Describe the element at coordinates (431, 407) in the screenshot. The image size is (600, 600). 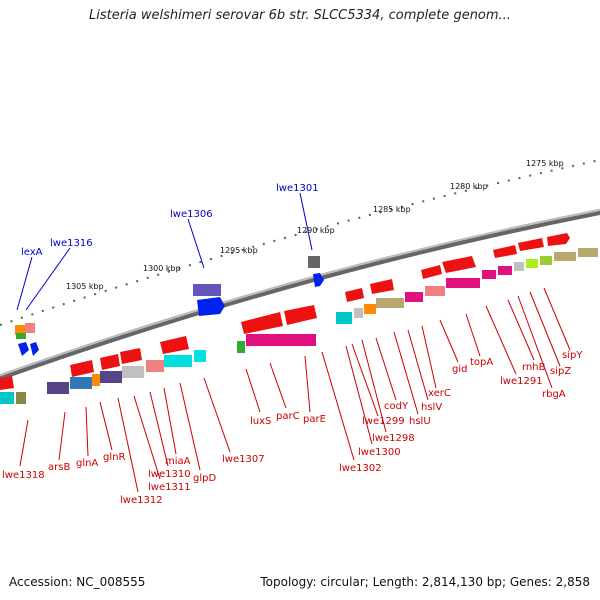
I see `gene-label: hslV` at that location.